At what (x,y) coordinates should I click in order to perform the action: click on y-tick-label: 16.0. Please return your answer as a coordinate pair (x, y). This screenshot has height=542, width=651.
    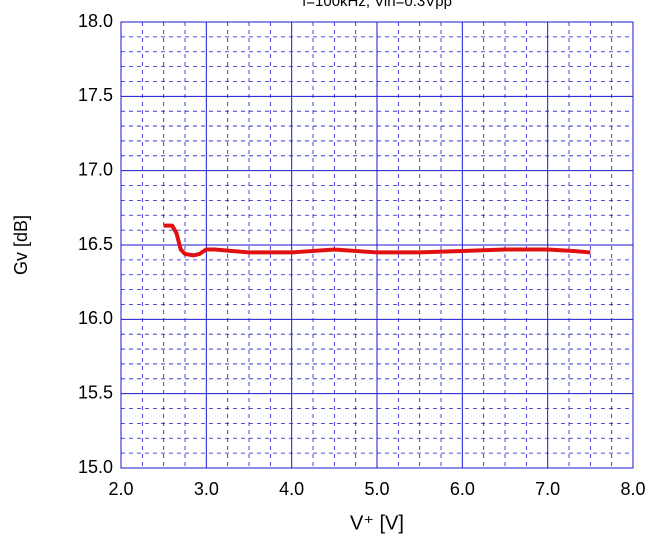
    Looking at the image, I should click on (95, 318).